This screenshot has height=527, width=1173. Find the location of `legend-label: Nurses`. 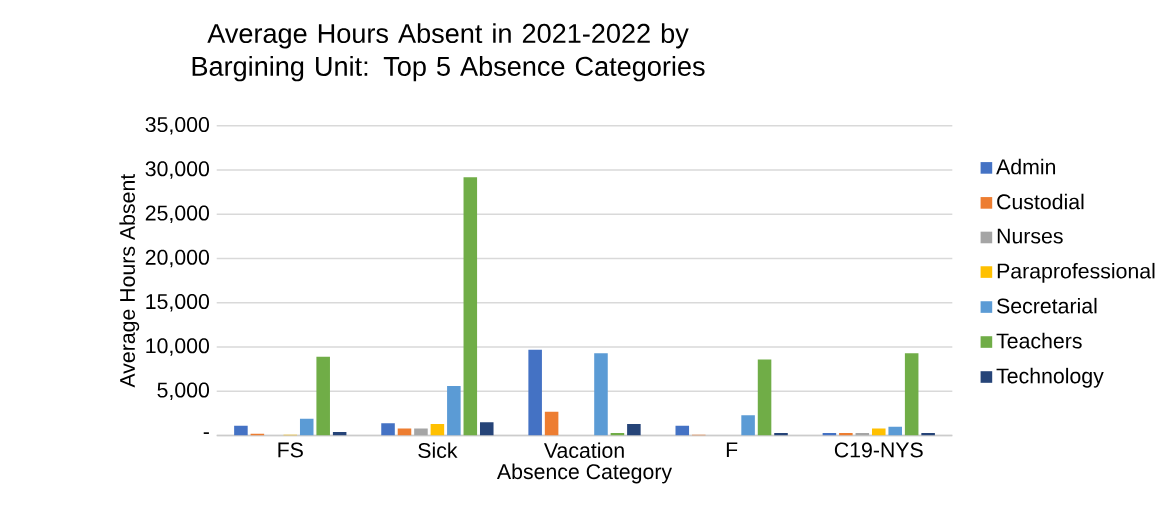

legend-label: Nurses is located at coordinates (1030, 236).